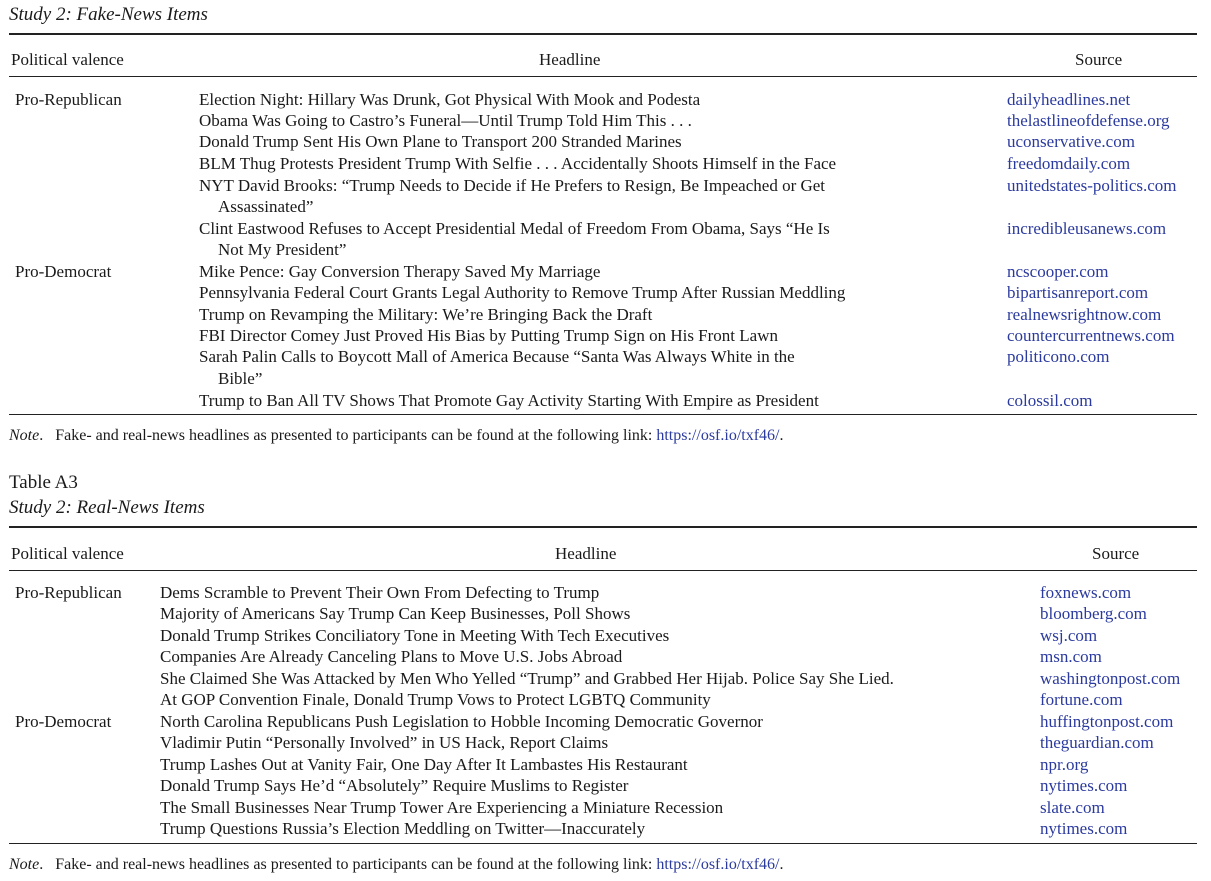  I want to click on table-a2-top-rule, so click(603, 34).